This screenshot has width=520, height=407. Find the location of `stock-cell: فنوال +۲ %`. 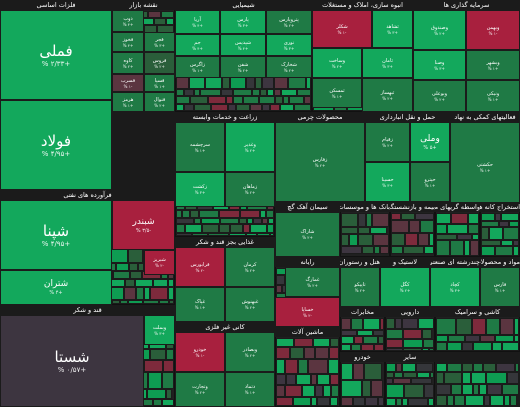

stock-cell: فنوال +۲ % is located at coordinates (159, 102).